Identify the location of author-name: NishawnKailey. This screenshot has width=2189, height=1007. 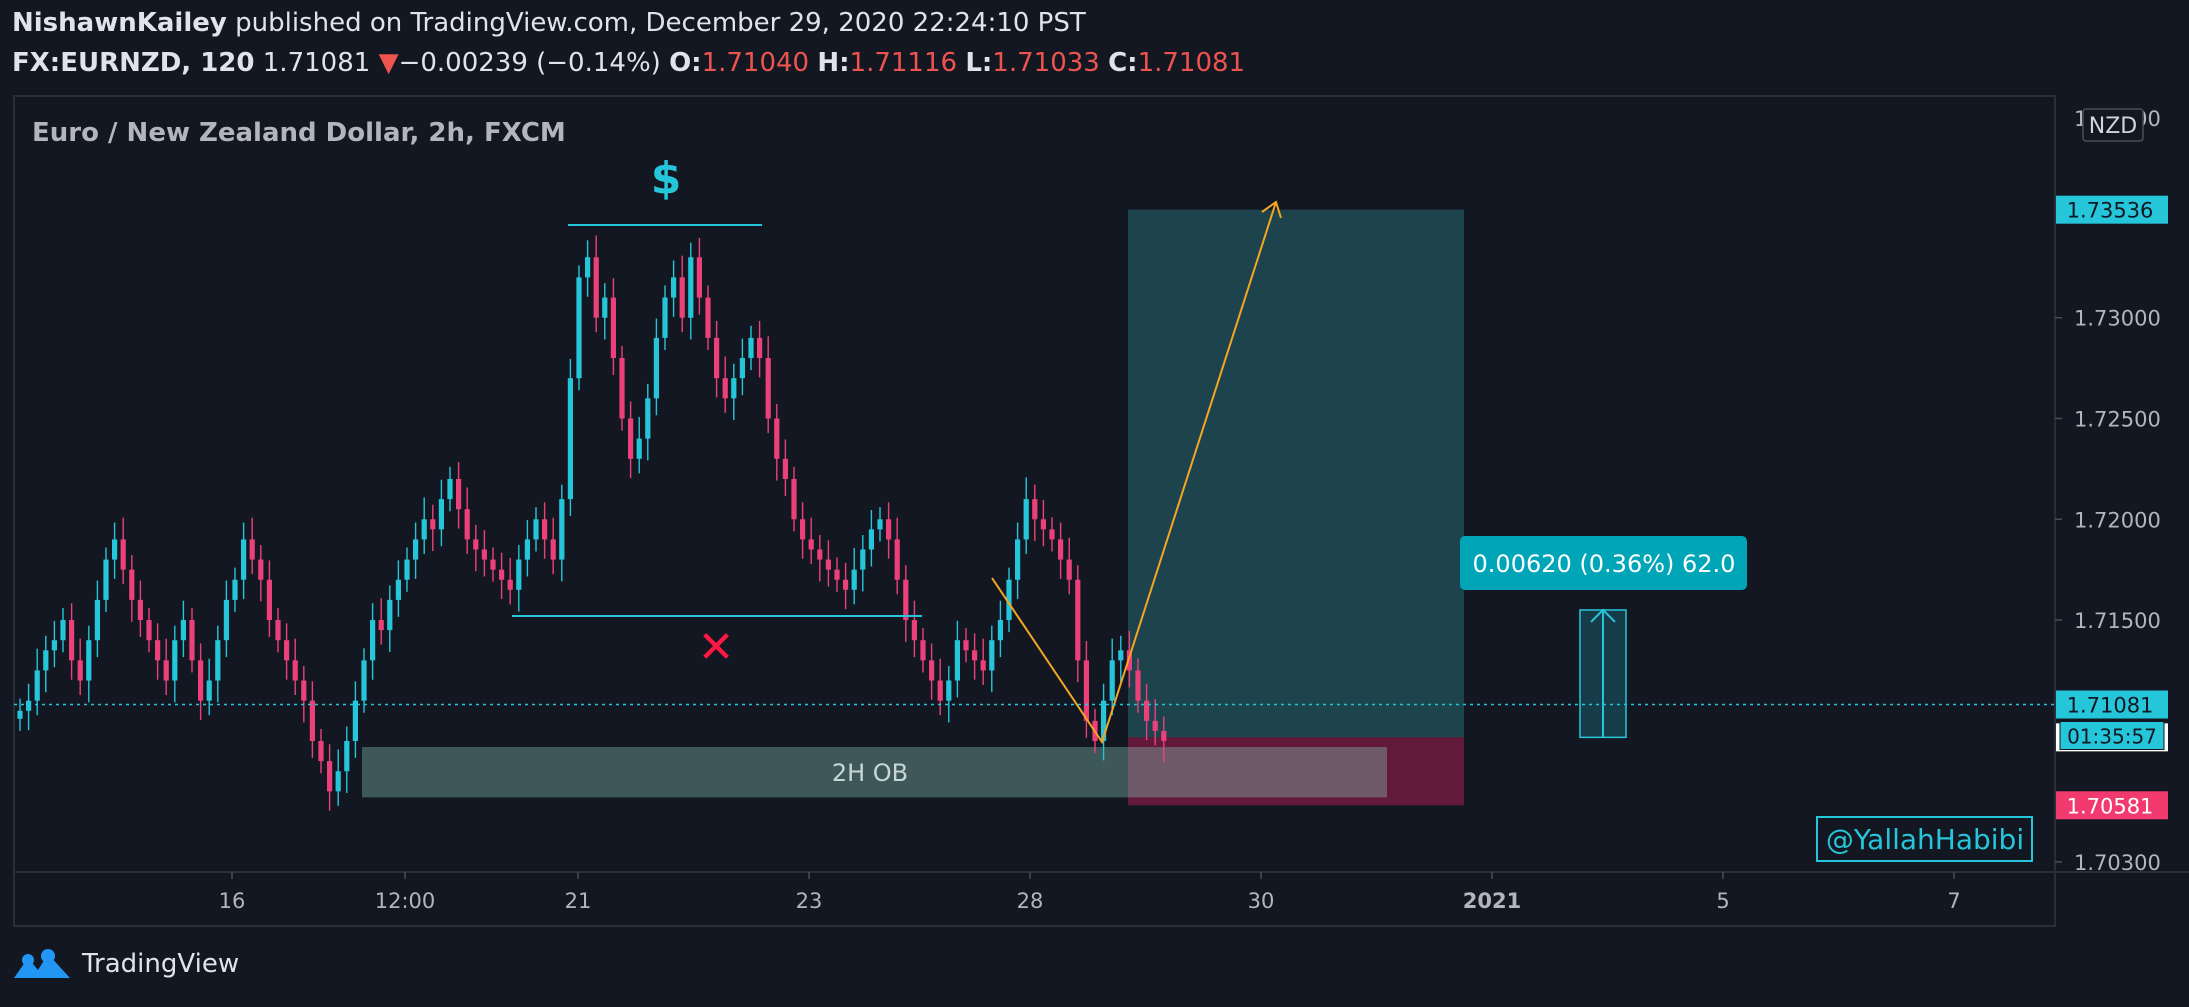
(119, 23).